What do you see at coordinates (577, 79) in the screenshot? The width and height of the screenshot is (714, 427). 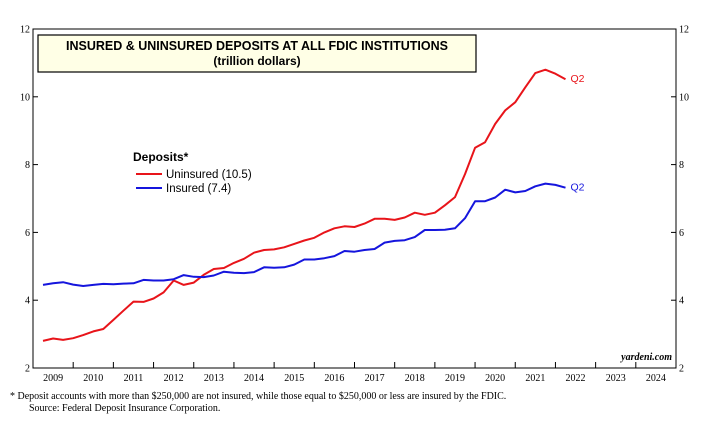 I see `series-end-label-uninsured: Q2` at bounding box center [577, 79].